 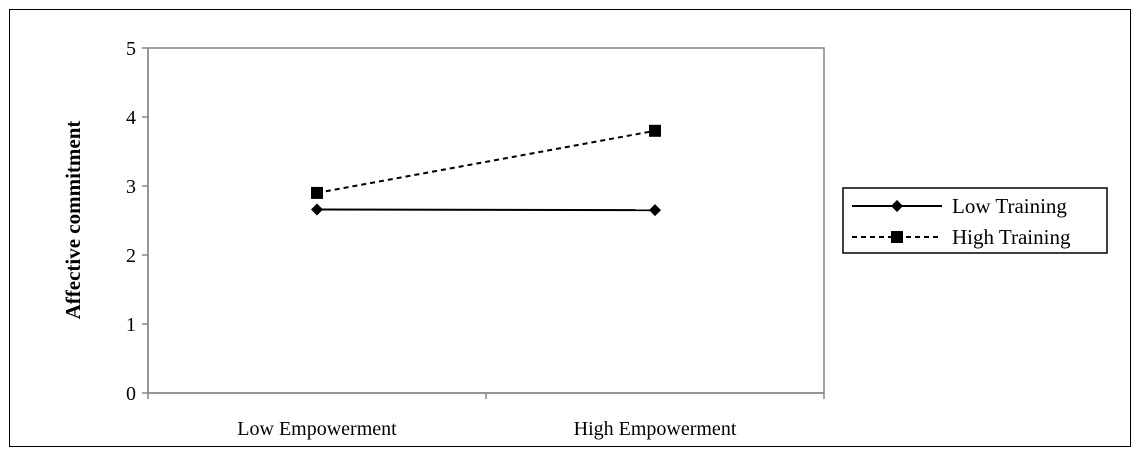 What do you see at coordinates (131, 325) in the screenshot?
I see `y-tick-label: 1` at bounding box center [131, 325].